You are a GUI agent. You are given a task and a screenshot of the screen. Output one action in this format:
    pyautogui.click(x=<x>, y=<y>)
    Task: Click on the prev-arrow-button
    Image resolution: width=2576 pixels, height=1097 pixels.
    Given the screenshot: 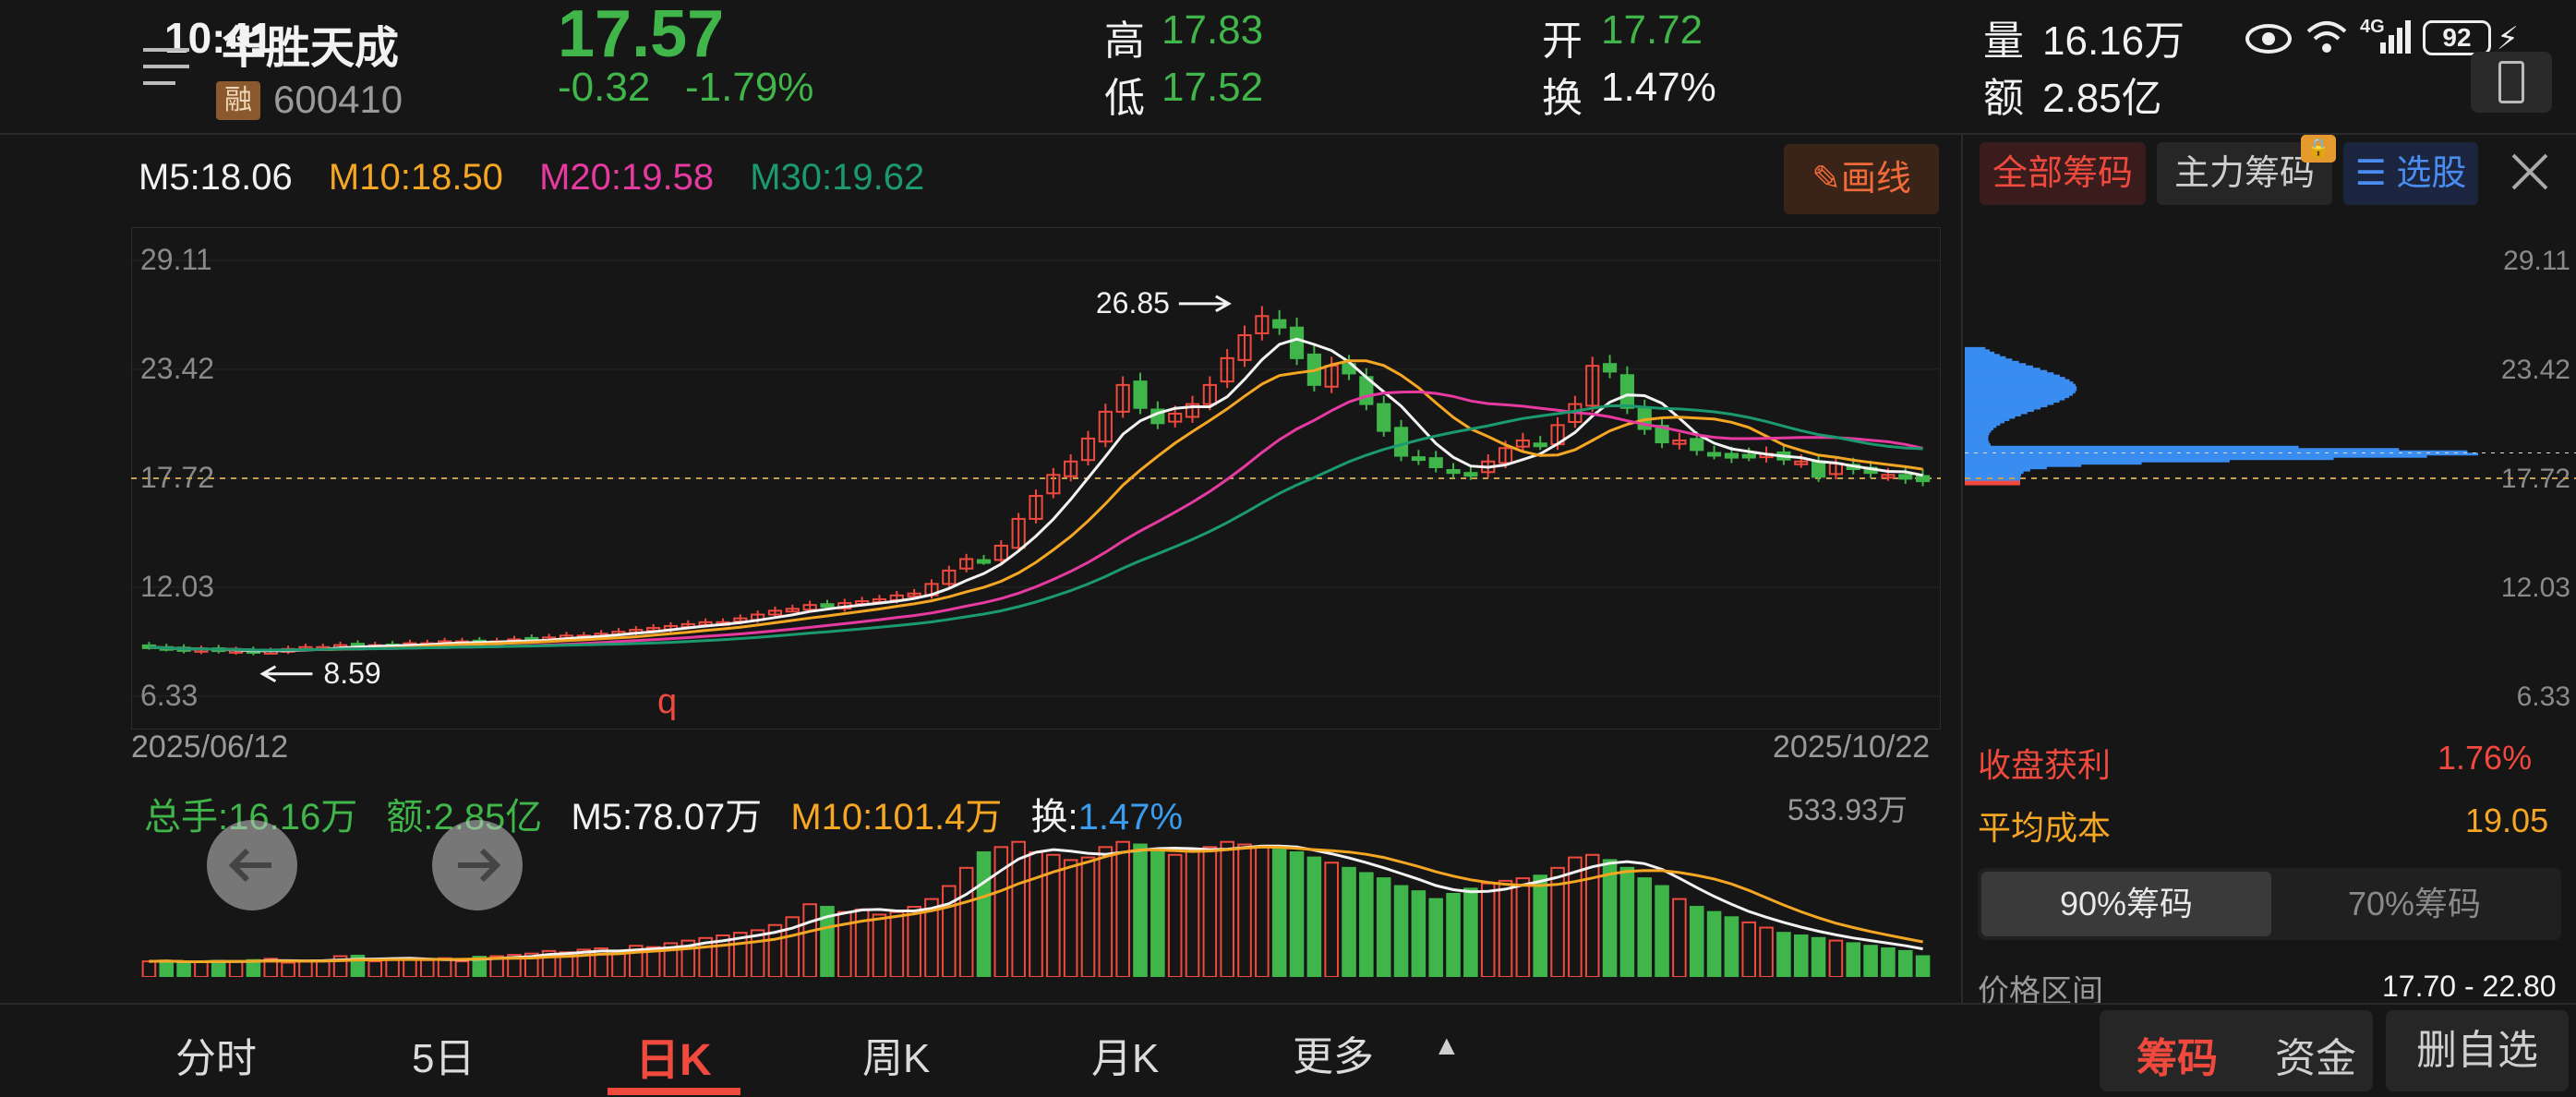 What is the action you would take?
    pyautogui.click(x=252, y=865)
    